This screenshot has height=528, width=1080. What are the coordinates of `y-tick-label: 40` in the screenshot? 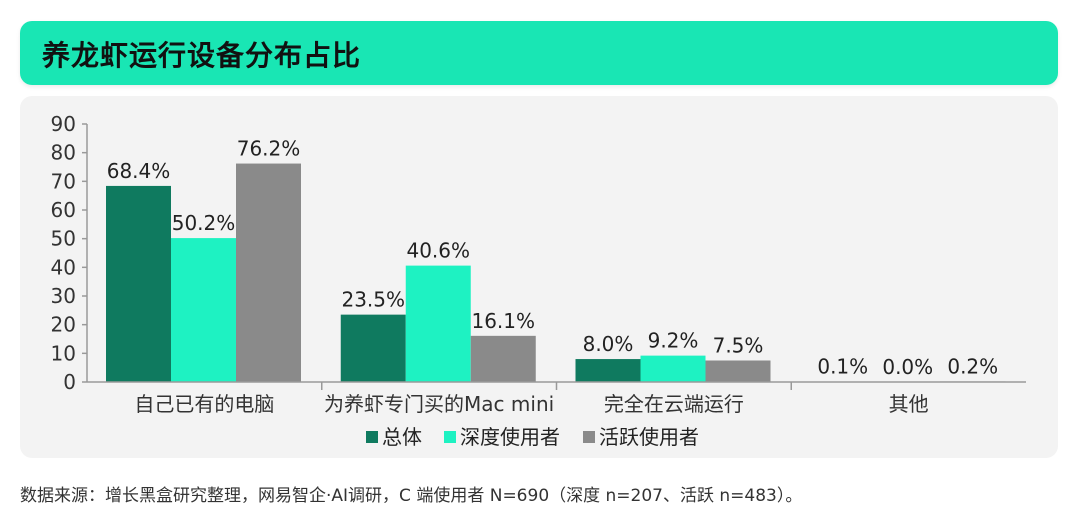 It's located at (63, 267).